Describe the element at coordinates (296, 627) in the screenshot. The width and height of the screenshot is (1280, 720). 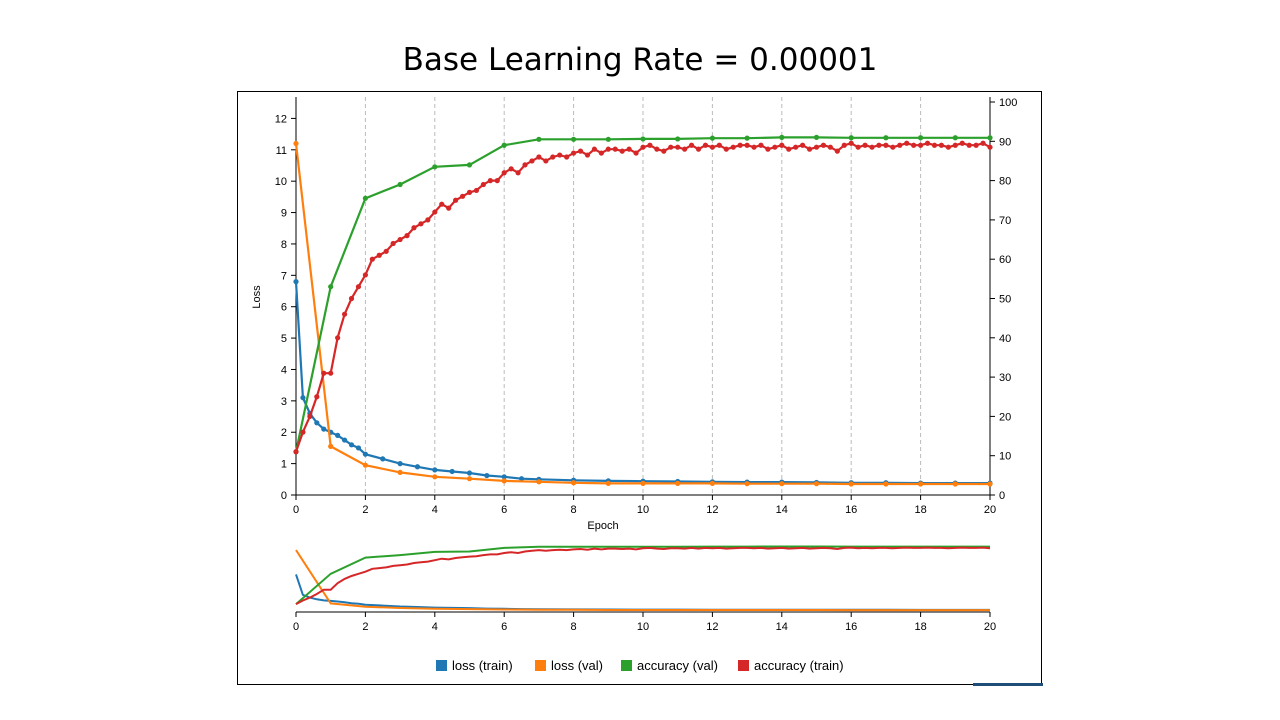
I see `overview-x-tick-label: 0` at that location.